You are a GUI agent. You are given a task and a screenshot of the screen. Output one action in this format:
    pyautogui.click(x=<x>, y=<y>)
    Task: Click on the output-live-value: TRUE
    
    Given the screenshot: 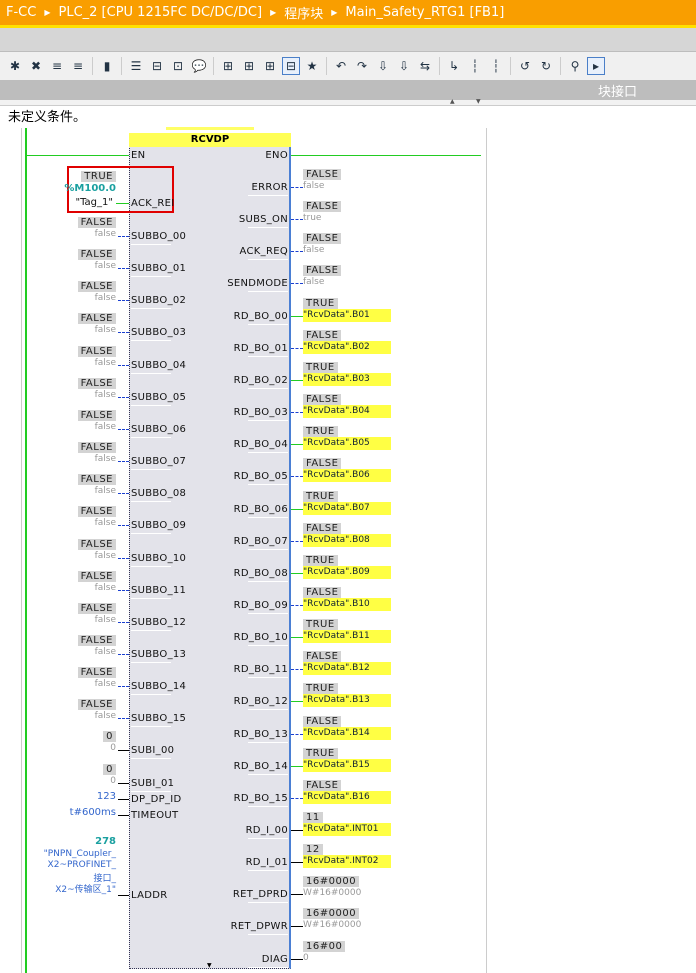 What is the action you would take?
    pyautogui.click(x=320, y=753)
    